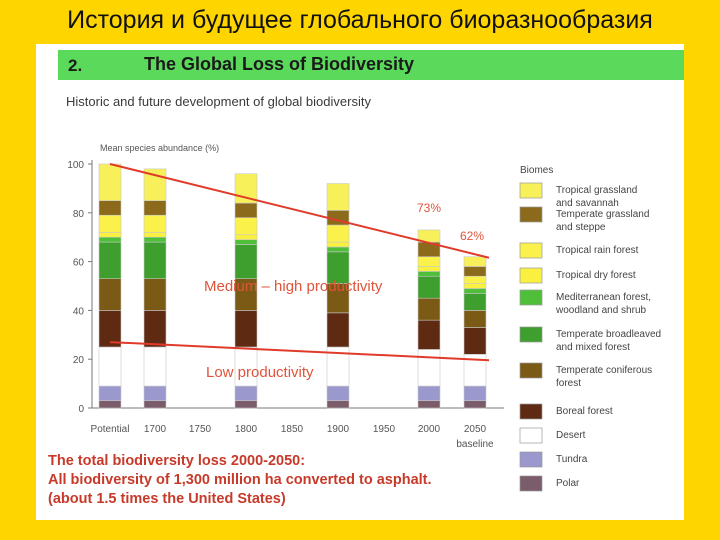 This screenshot has width=720, height=540. What do you see at coordinates (596, 190) in the screenshot?
I see `legend-label: Tropical grassland` at bounding box center [596, 190].